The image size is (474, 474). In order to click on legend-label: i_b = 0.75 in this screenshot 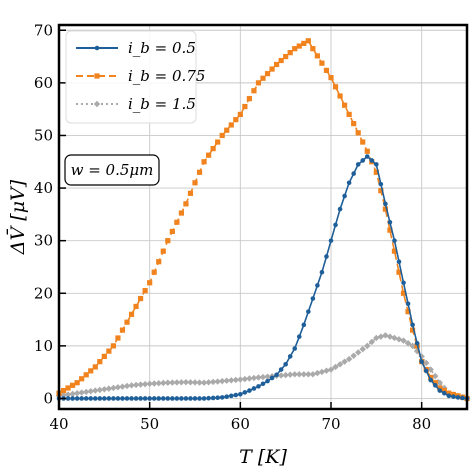, I will do `click(166, 76)`.